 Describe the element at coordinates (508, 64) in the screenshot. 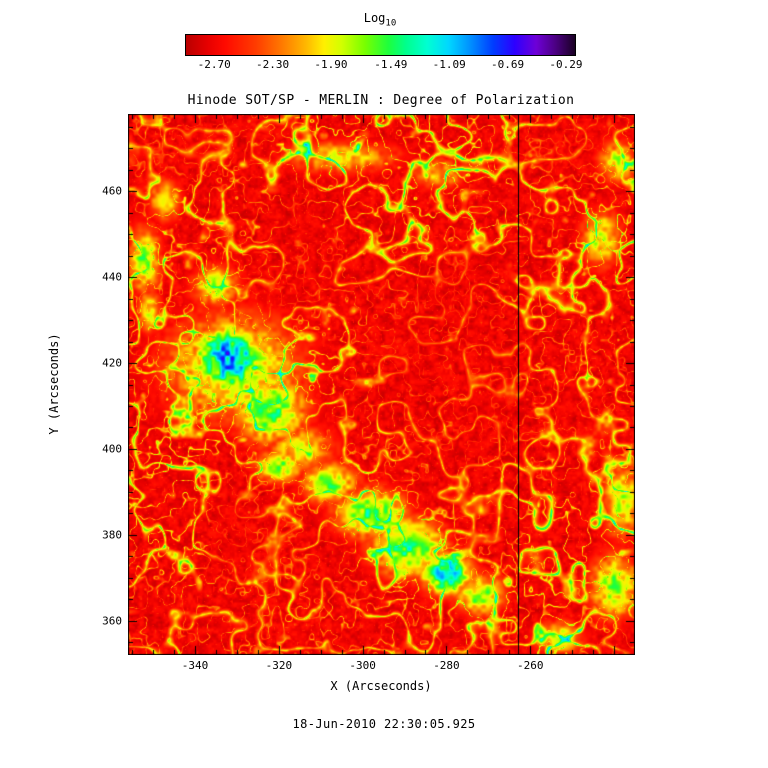

I see `colorbar-tick-label: -0.69` at that location.